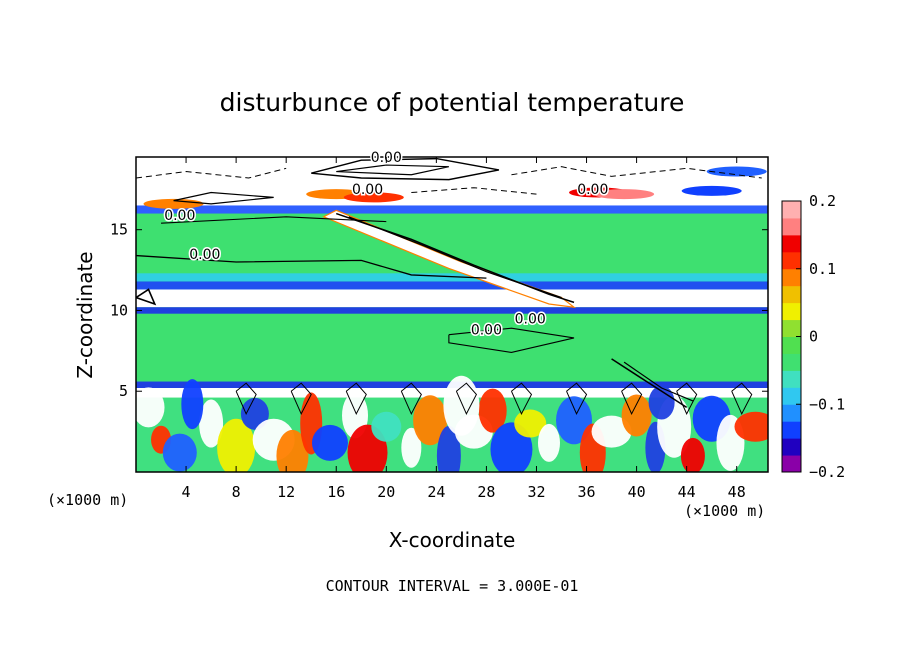 Image resolution: width=904 pixels, height=654 pixels. Describe the element at coordinates (452, 298) in the screenshot. I see `middle-white-band` at that location.